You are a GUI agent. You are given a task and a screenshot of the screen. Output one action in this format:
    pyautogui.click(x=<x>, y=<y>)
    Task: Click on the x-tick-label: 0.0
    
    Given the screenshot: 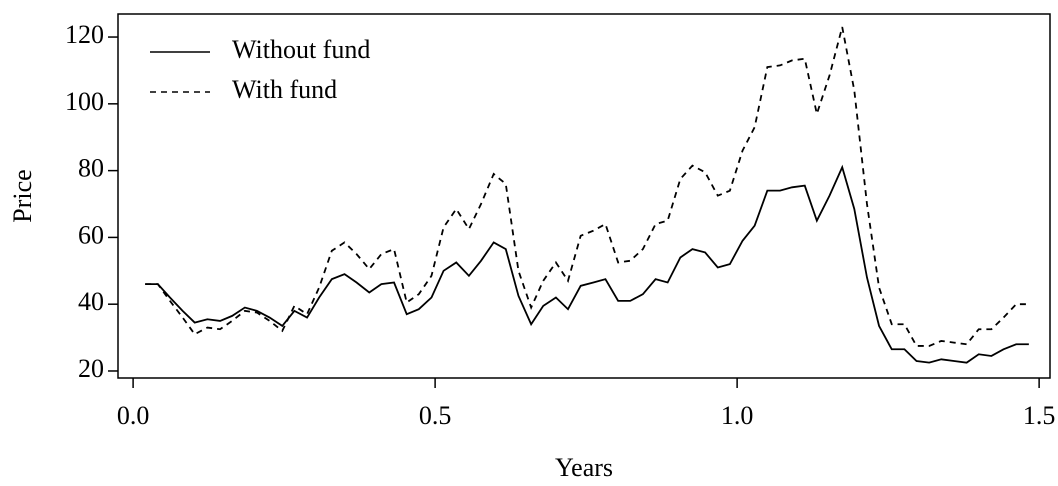 What is the action you would take?
    pyautogui.click(x=133, y=415)
    